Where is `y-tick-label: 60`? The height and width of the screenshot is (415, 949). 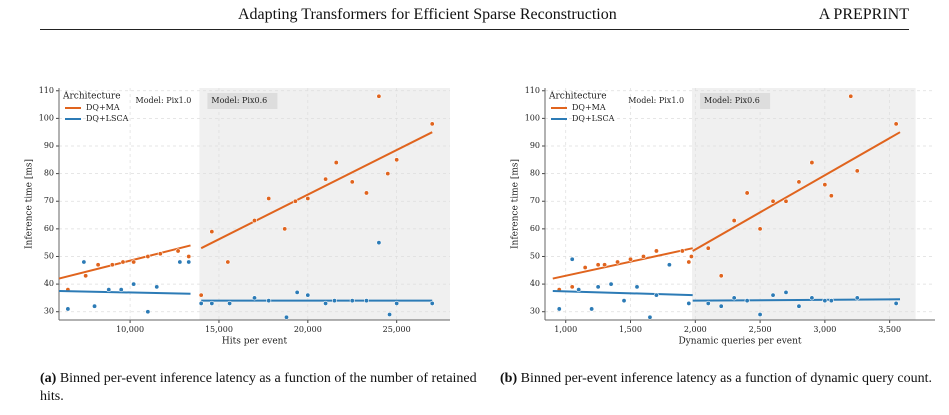 y-tick-label: 60 is located at coordinates (49, 228).